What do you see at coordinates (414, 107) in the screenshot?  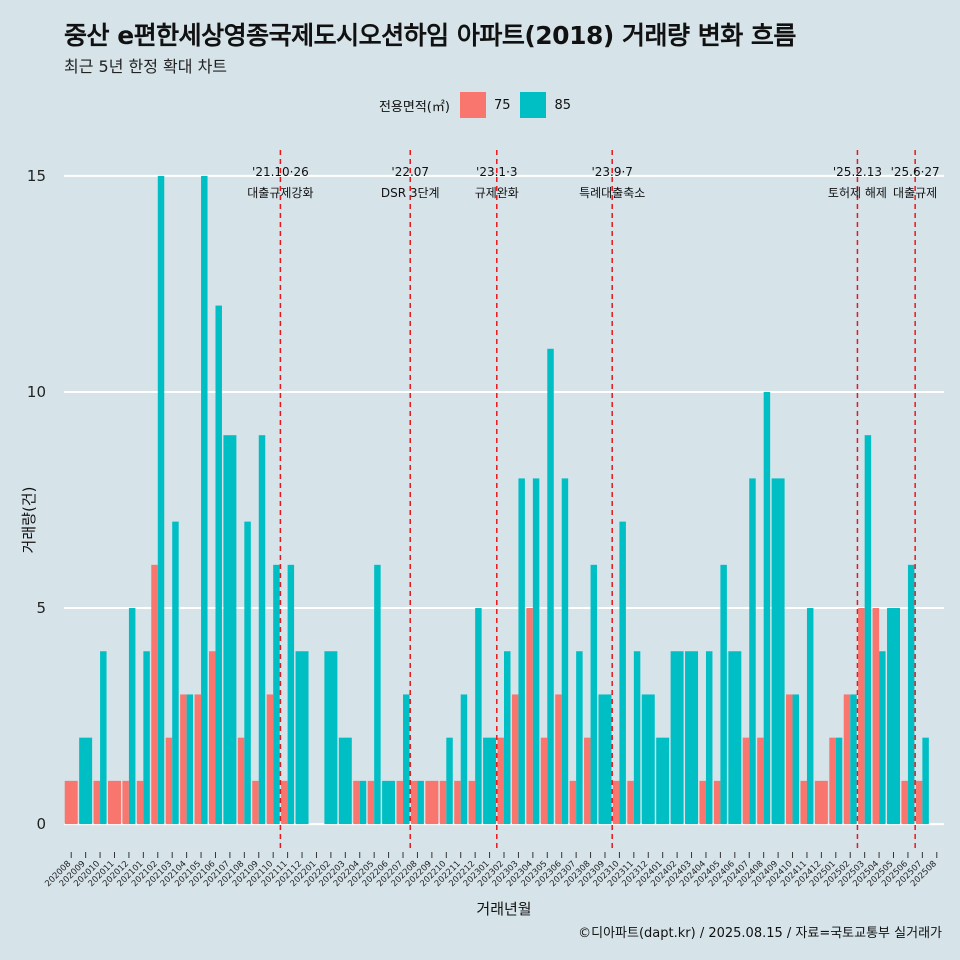 I see `legend-title: 전용면적(㎡)` at bounding box center [414, 107].